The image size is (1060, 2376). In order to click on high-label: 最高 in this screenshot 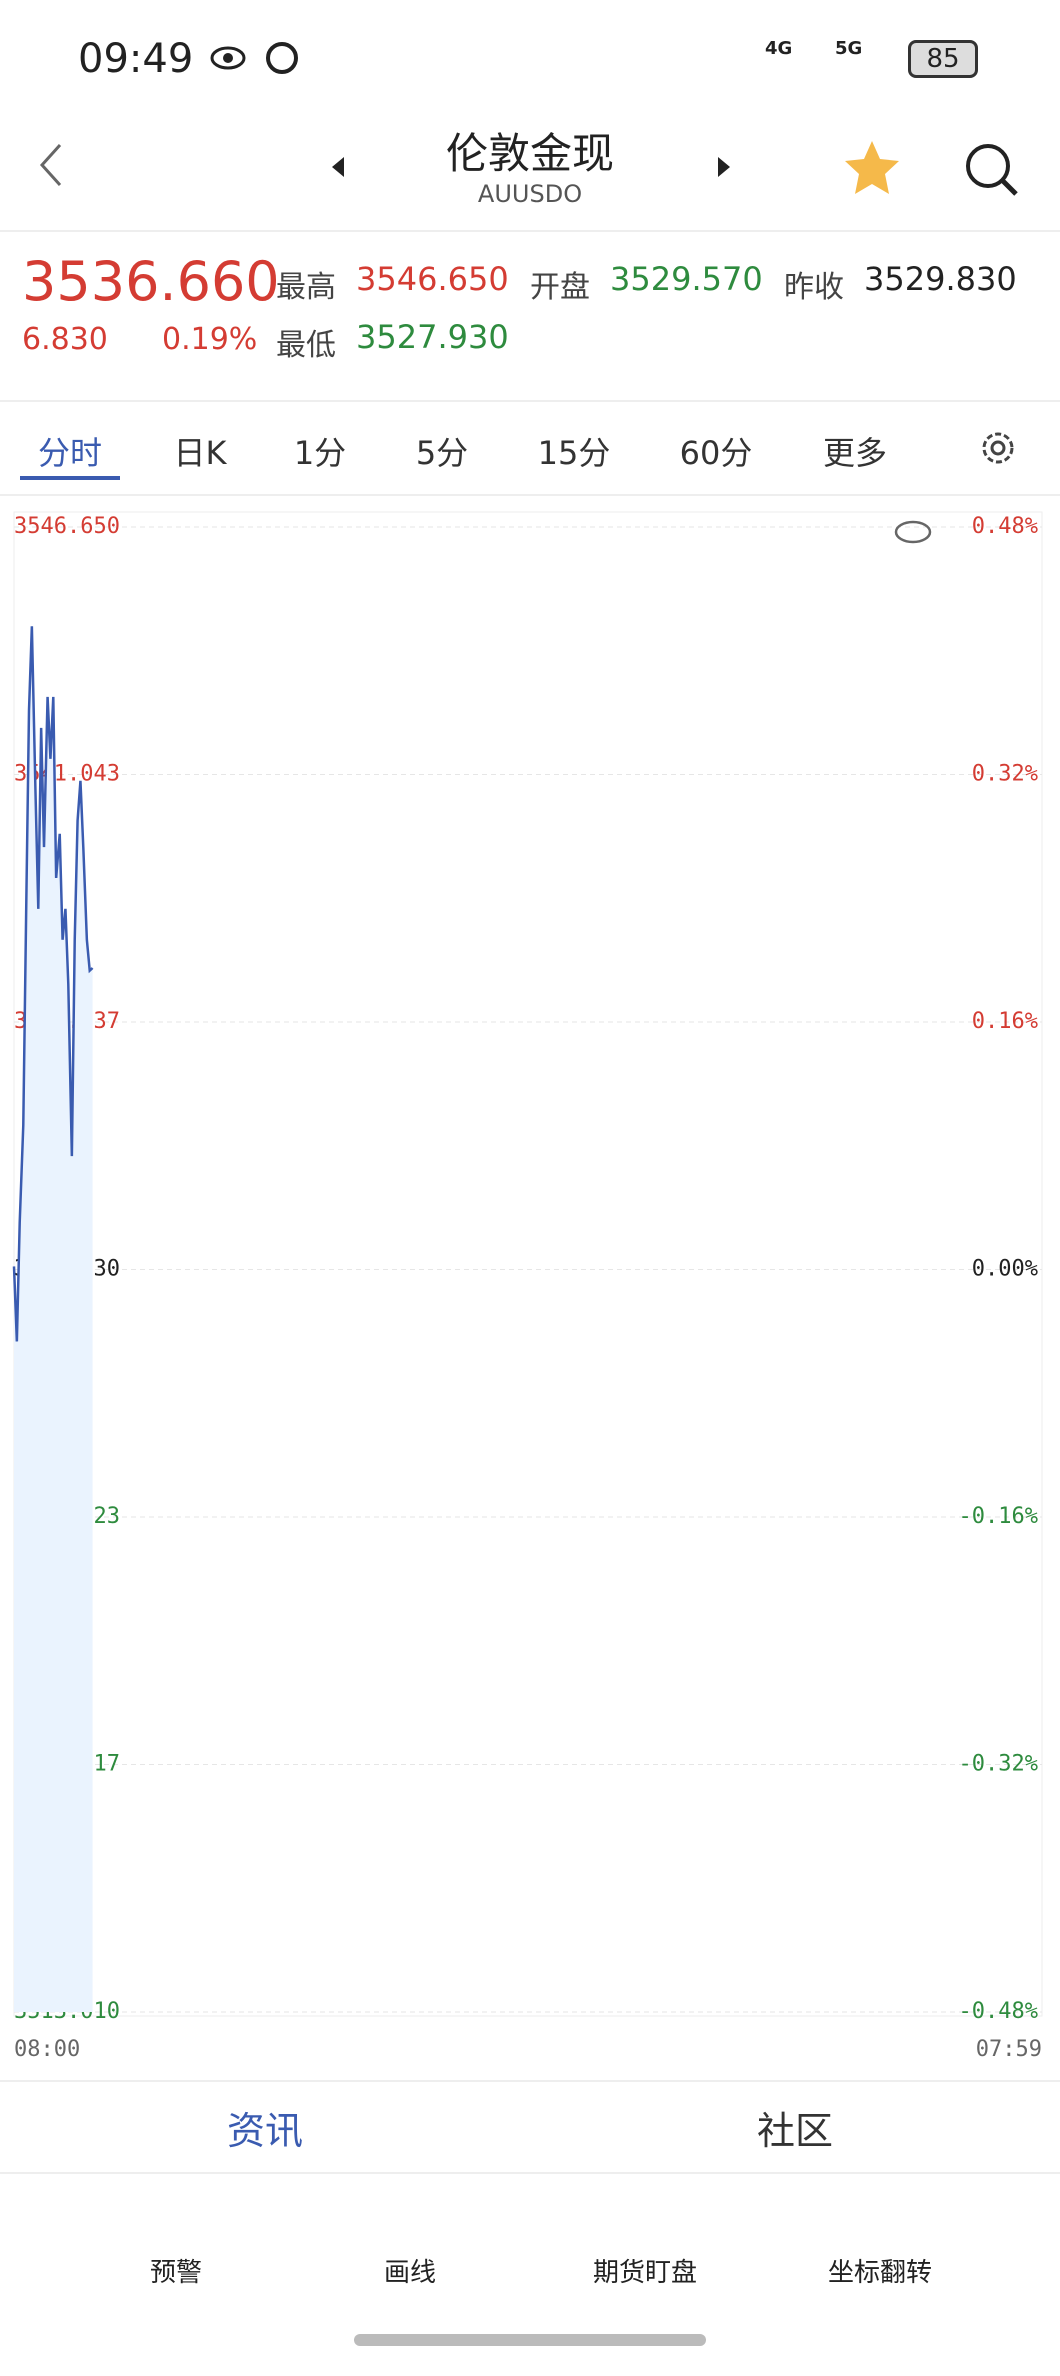, I will do `click(306, 287)`.